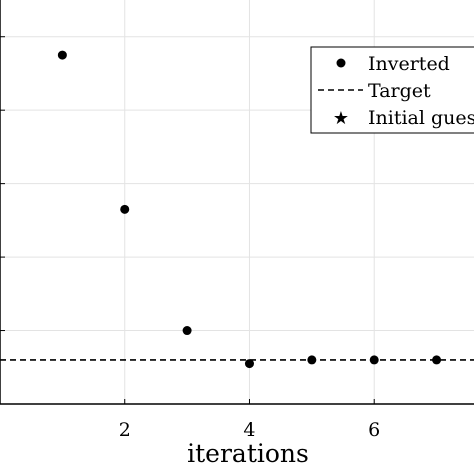  What do you see at coordinates (409, 64) in the screenshot?
I see `legend-inverted-label: Inverted` at bounding box center [409, 64].